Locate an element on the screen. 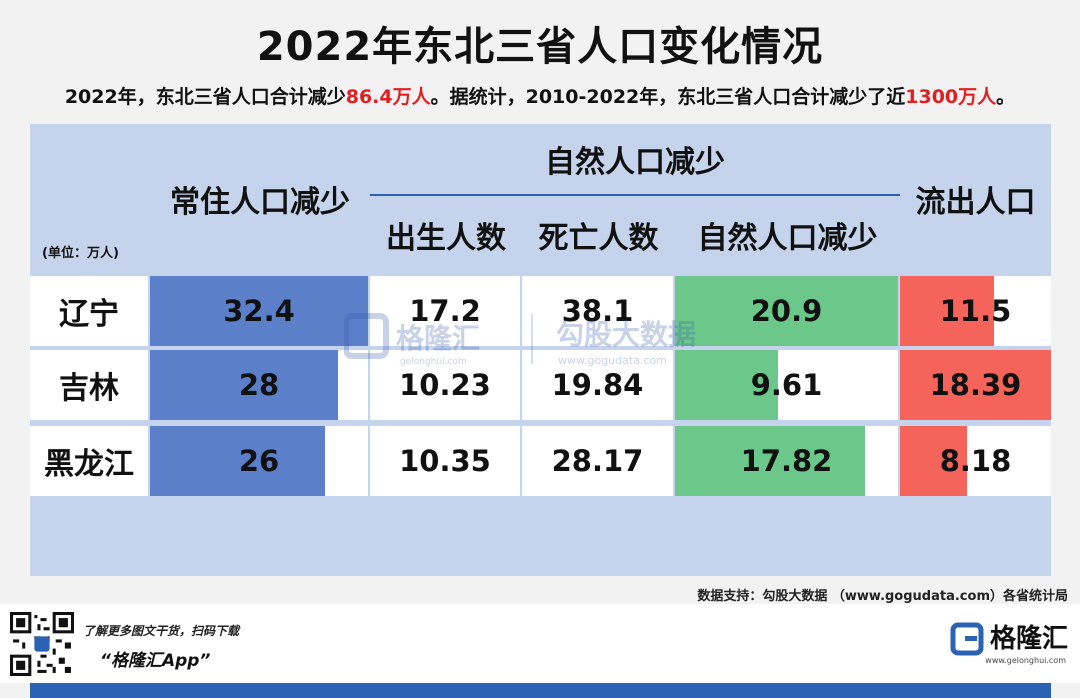 The width and height of the screenshot is (1080, 698). value-births: 10.23 is located at coordinates (445, 385).